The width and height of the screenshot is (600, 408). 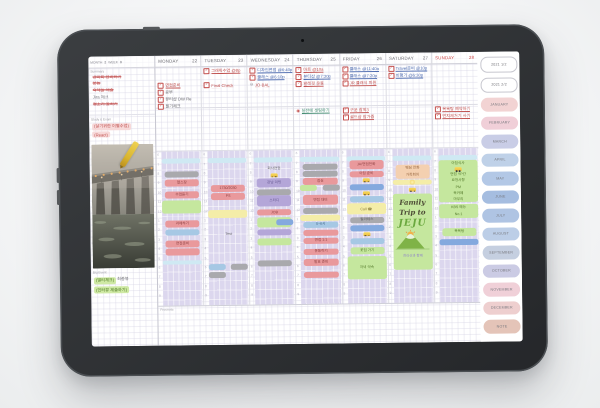 What do you see at coordinates (181, 182) in the screenshot?
I see `event-pill: 헬스장` at bounding box center [181, 182].